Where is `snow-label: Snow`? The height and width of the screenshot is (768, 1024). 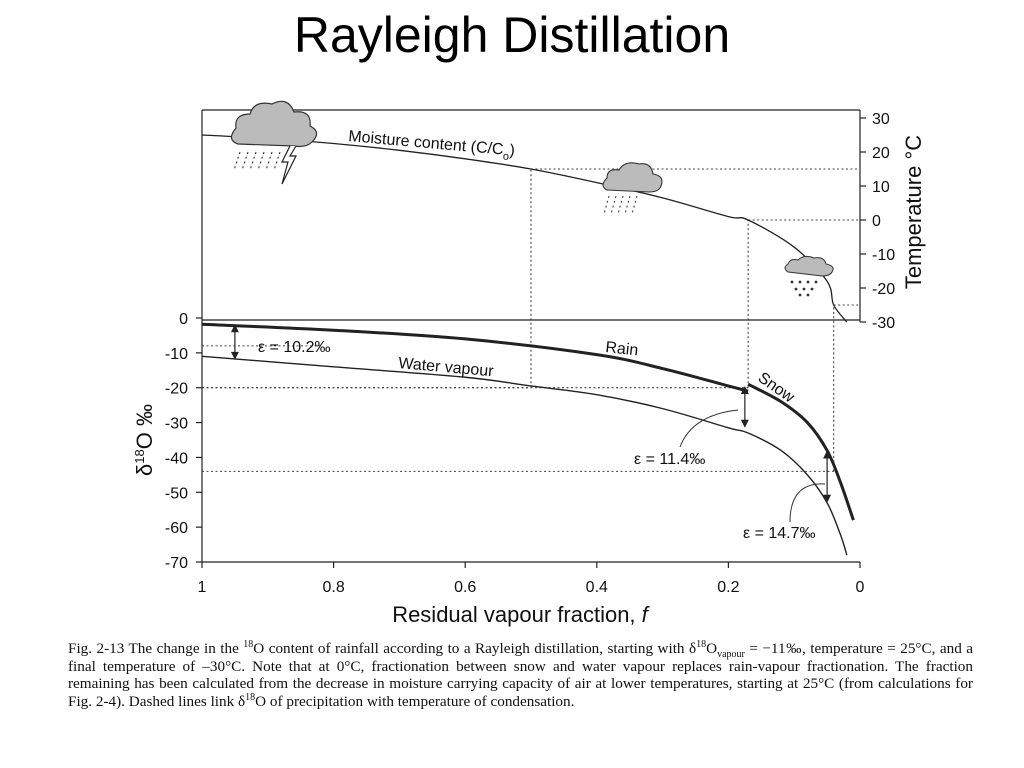 snow-label: Snow is located at coordinates (776, 387).